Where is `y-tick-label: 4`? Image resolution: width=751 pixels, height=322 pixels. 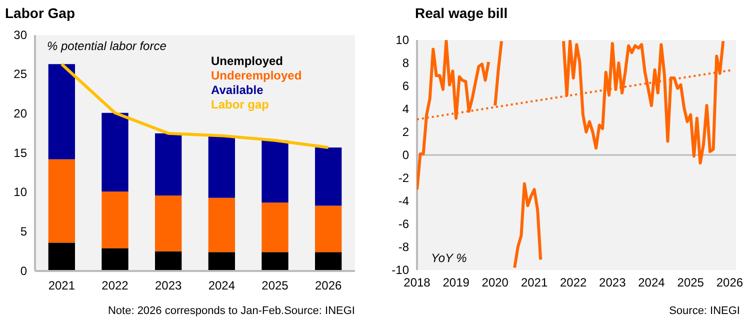 y-tick-label: 4 is located at coordinates (406, 109).